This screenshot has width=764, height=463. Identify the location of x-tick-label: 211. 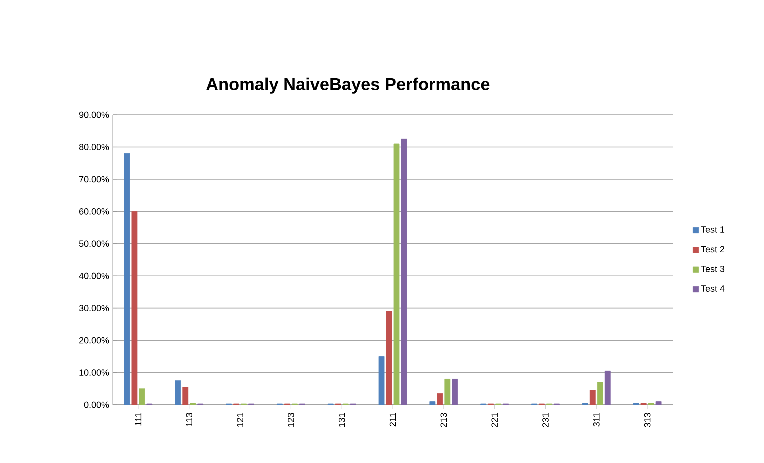
(393, 420).